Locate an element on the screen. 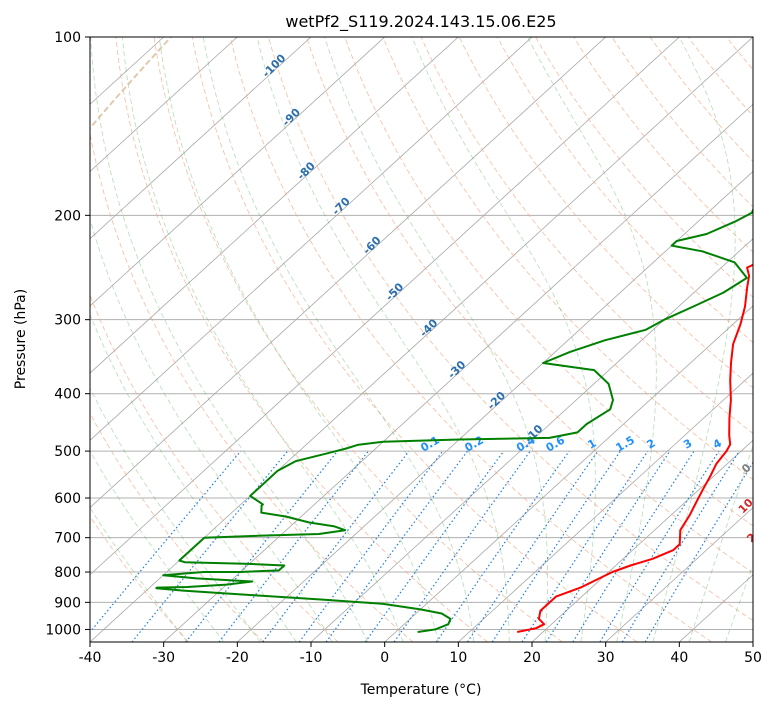 The height and width of the screenshot is (708, 775). x-tick-label: 30 is located at coordinates (606, 658).